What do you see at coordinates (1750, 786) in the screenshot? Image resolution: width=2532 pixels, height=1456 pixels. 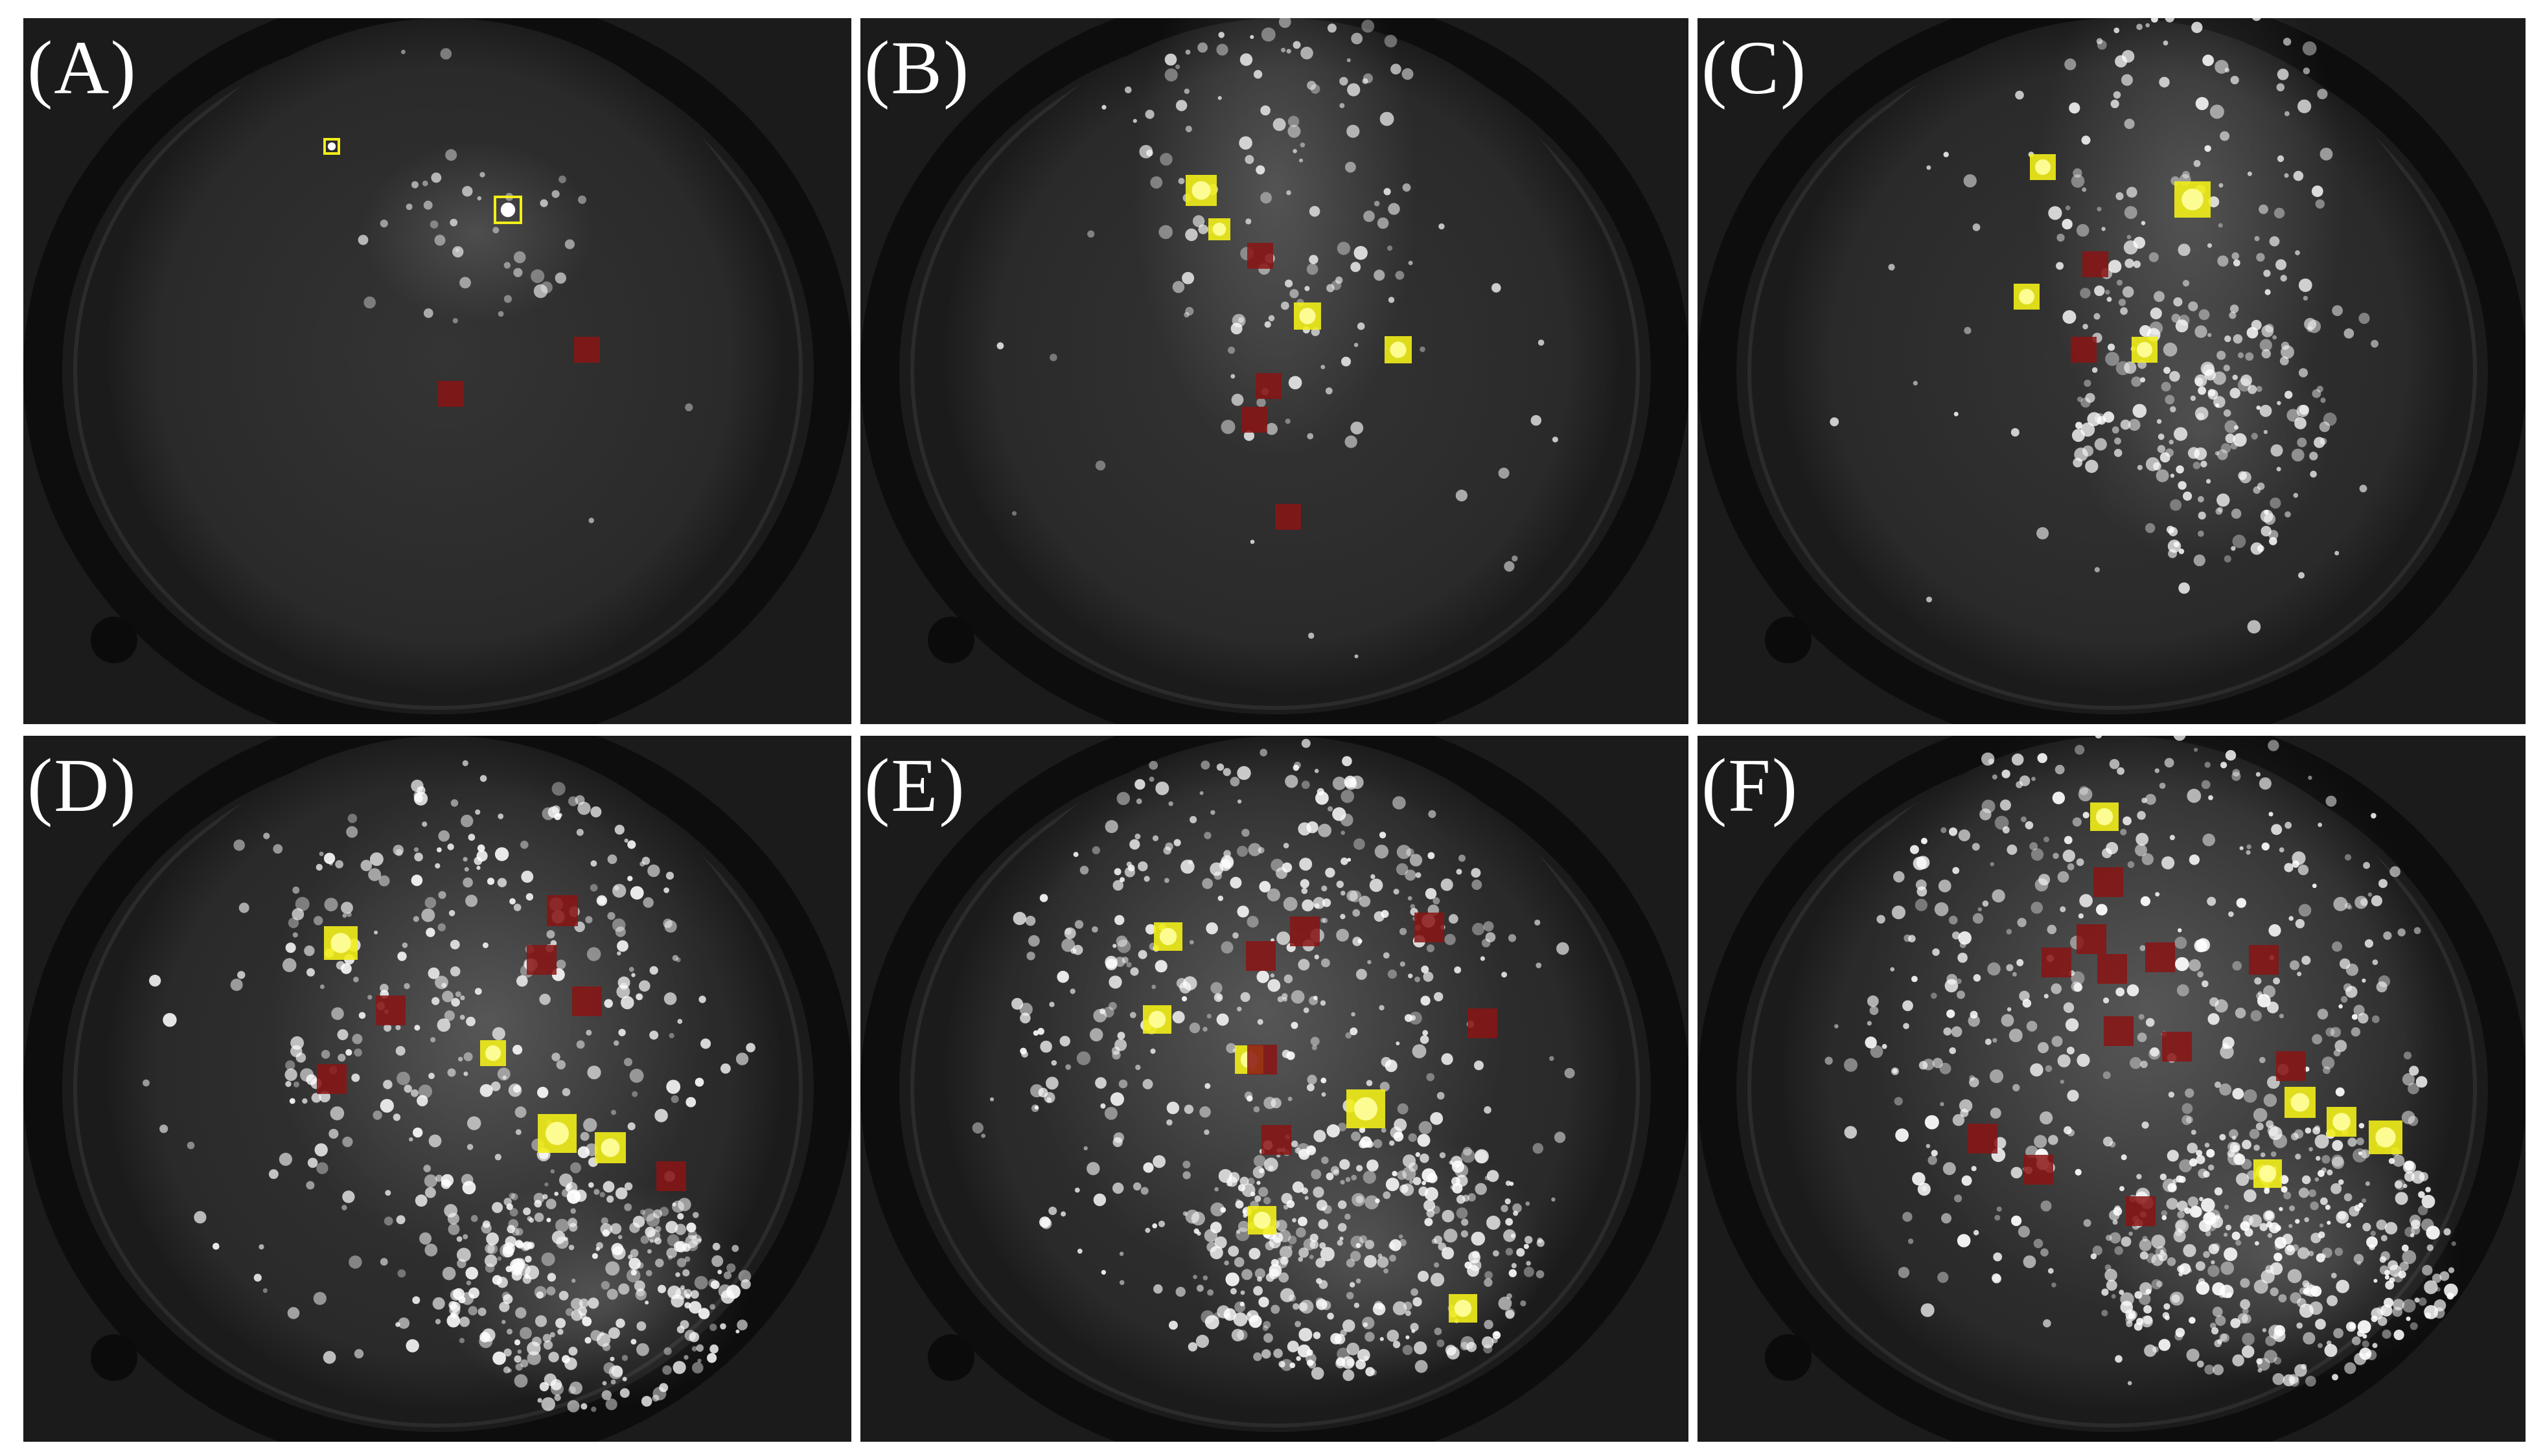 I see `panel-f-label: (F)` at bounding box center [1750, 786].